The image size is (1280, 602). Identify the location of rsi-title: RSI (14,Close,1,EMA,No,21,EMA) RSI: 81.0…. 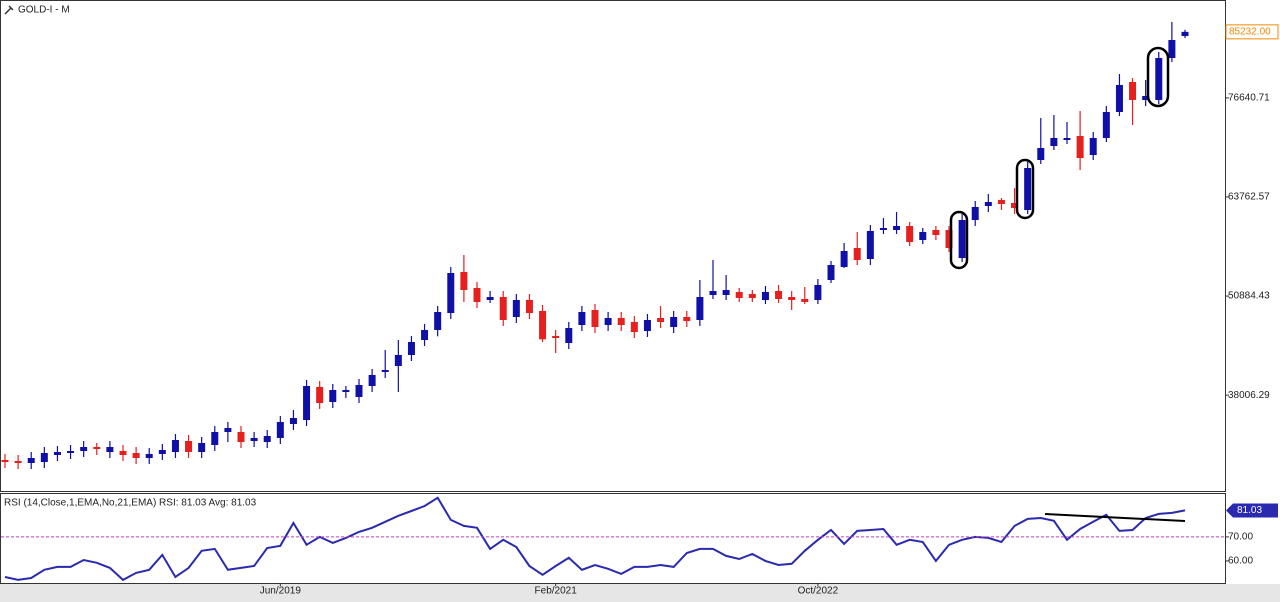
(130, 503).